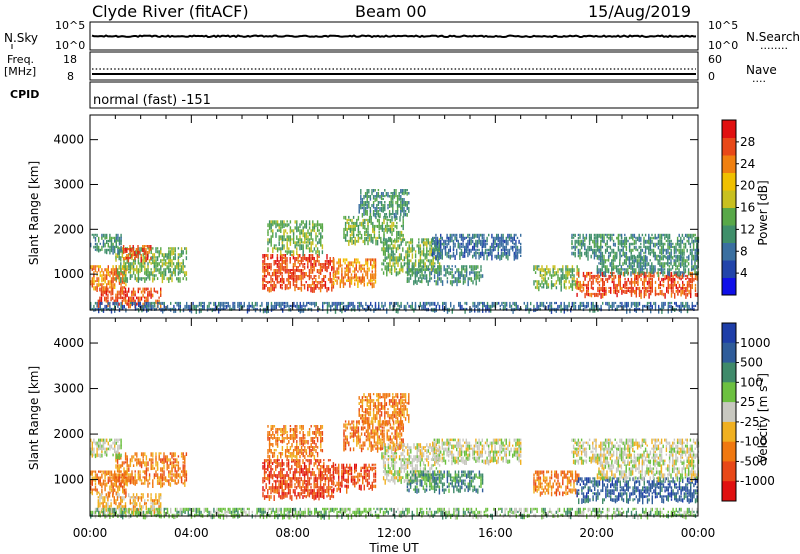  What do you see at coordinates (495, 533) in the screenshot?
I see `time-tick-label: 16:00` at bounding box center [495, 533].